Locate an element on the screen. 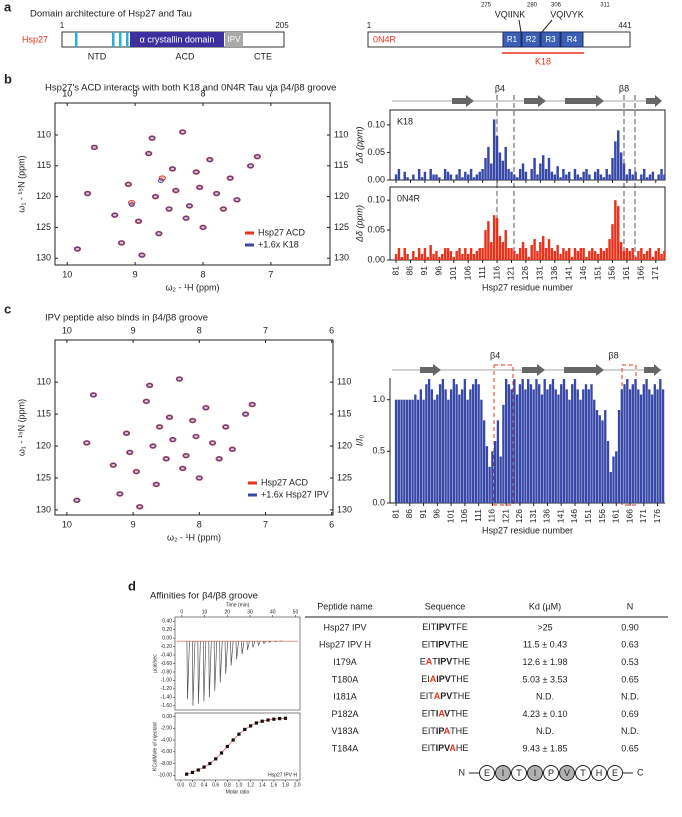 The height and width of the screenshot is (817, 682). sequence-segment: THE is located at coordinates (459, 731).